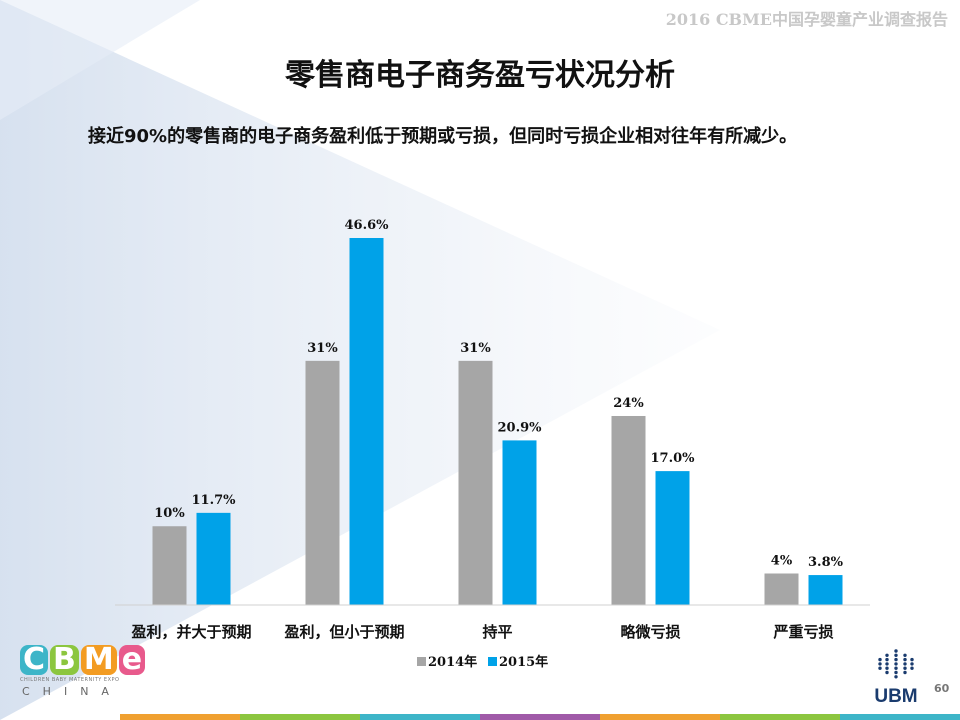  Describe the element at coordinates (896, 696) in the screenshot. I see `ubm-logo-text: UBM` at that location.